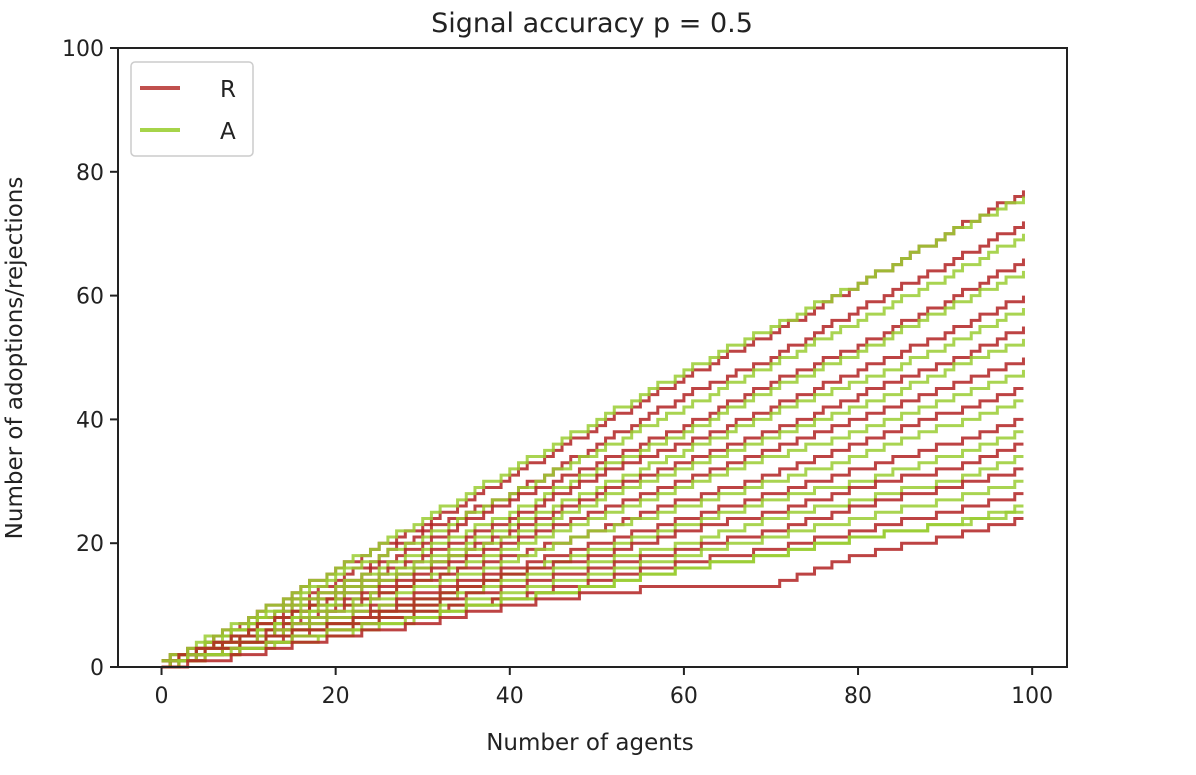 The image size is (1196, 775). What do you see at coordinates (592, 586) in the screenshot?
I see `series-line-a` at bounding box center [592, 586].